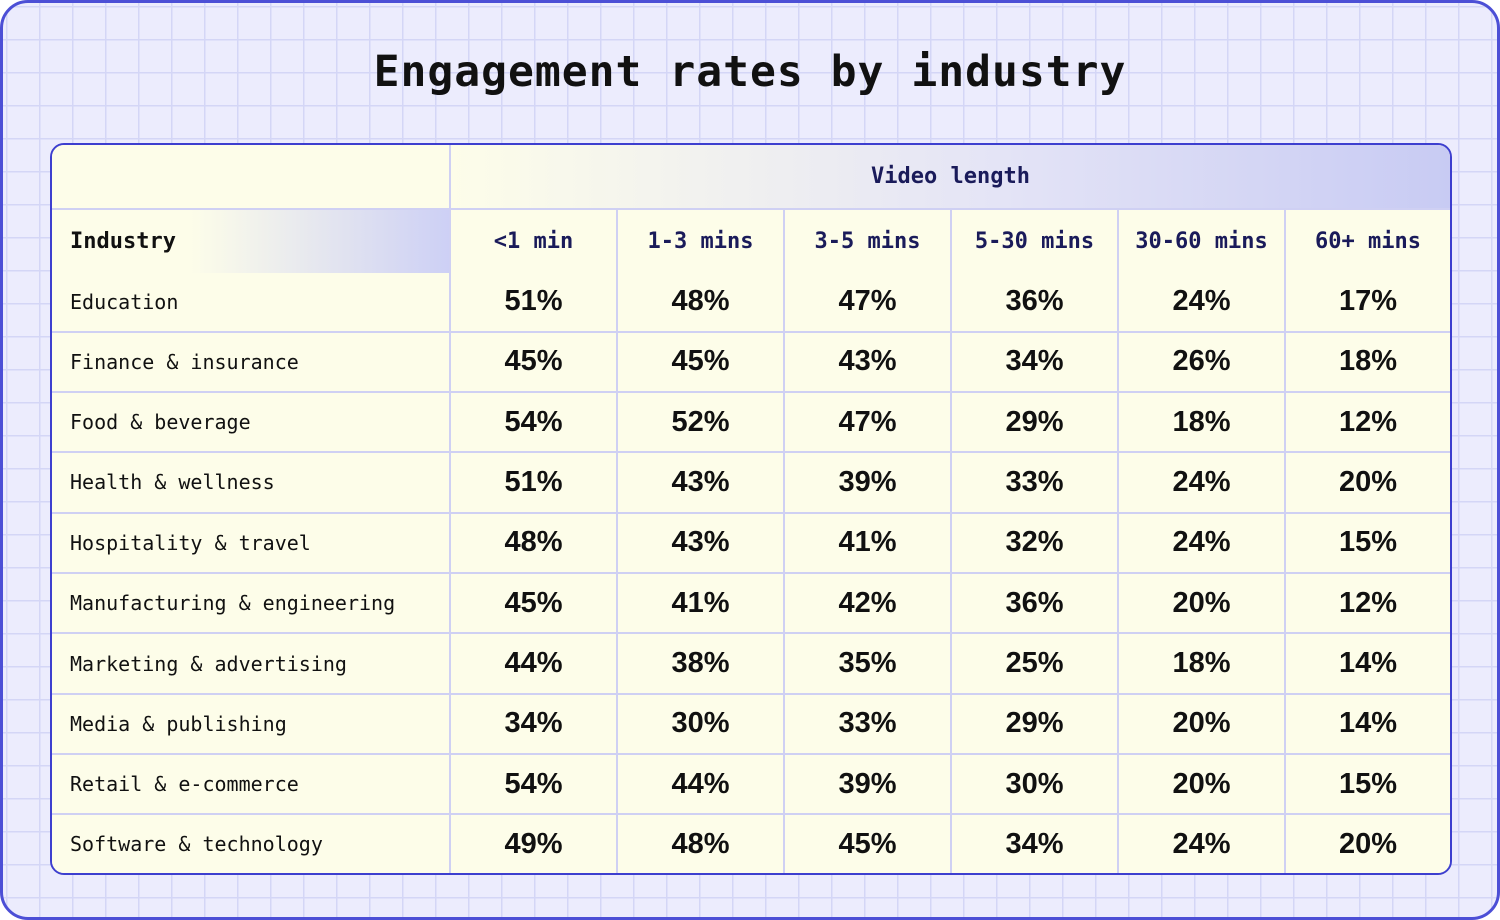  What do you see at coordinates (251, 177) in the screenshot?
I see `table-corner-cell` at bounding box center [251, 177].